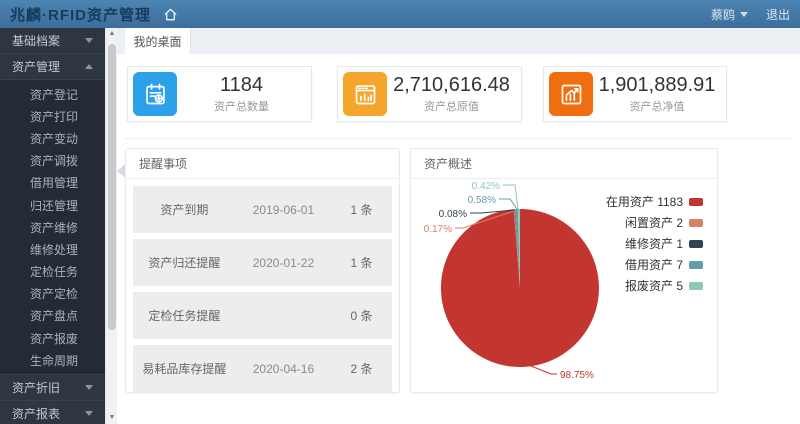  What do you see at coordinates (80, 15) in the screenshot?
I see `app-title: 兆麟·RFID资产管理` at bounding box center [80, 15].